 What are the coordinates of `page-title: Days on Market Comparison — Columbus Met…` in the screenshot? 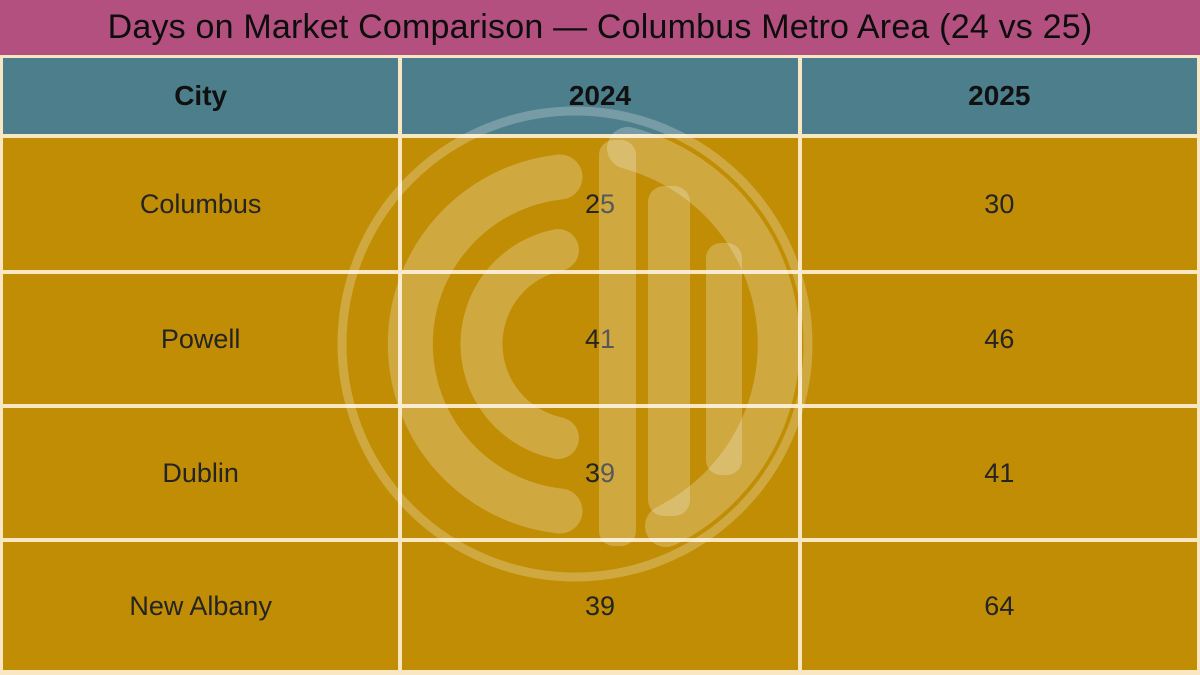 It's located at (600, 27).